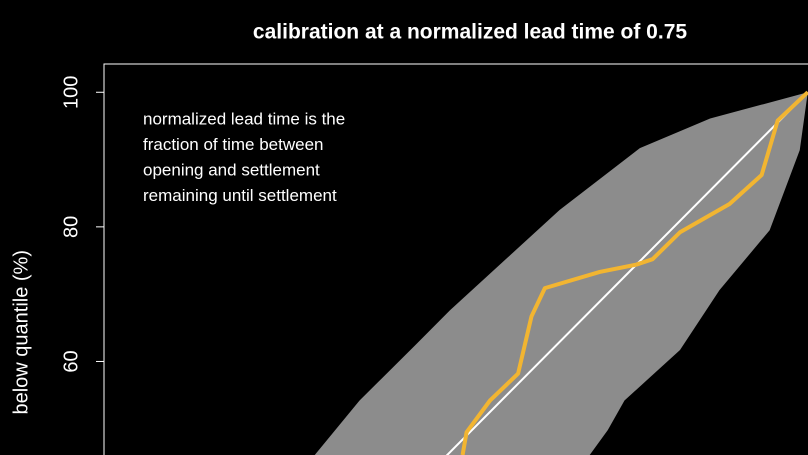  What do you see at coordinates (71, 361) in the screenshot?
I see `y-tick-label: 60` at bounding box center [71, 361].